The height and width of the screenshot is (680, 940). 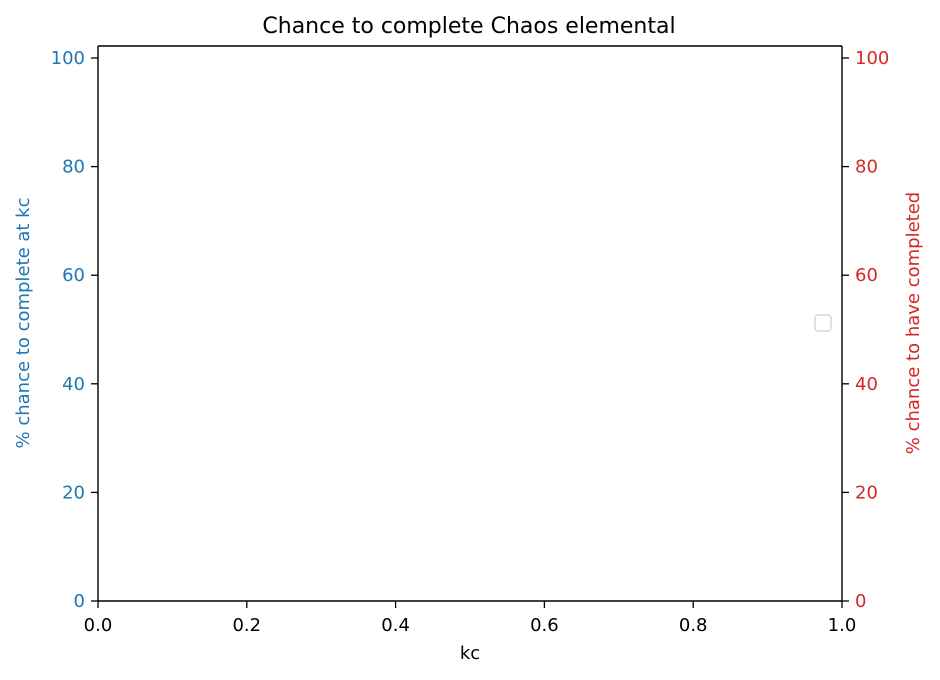 What do you see at coordinates (470, 618) in the screenshot?
I see `x-axis-ticks: 0.0 0.2 0.4 0.6 0.8 1.0` at bounding box center [470, 618].